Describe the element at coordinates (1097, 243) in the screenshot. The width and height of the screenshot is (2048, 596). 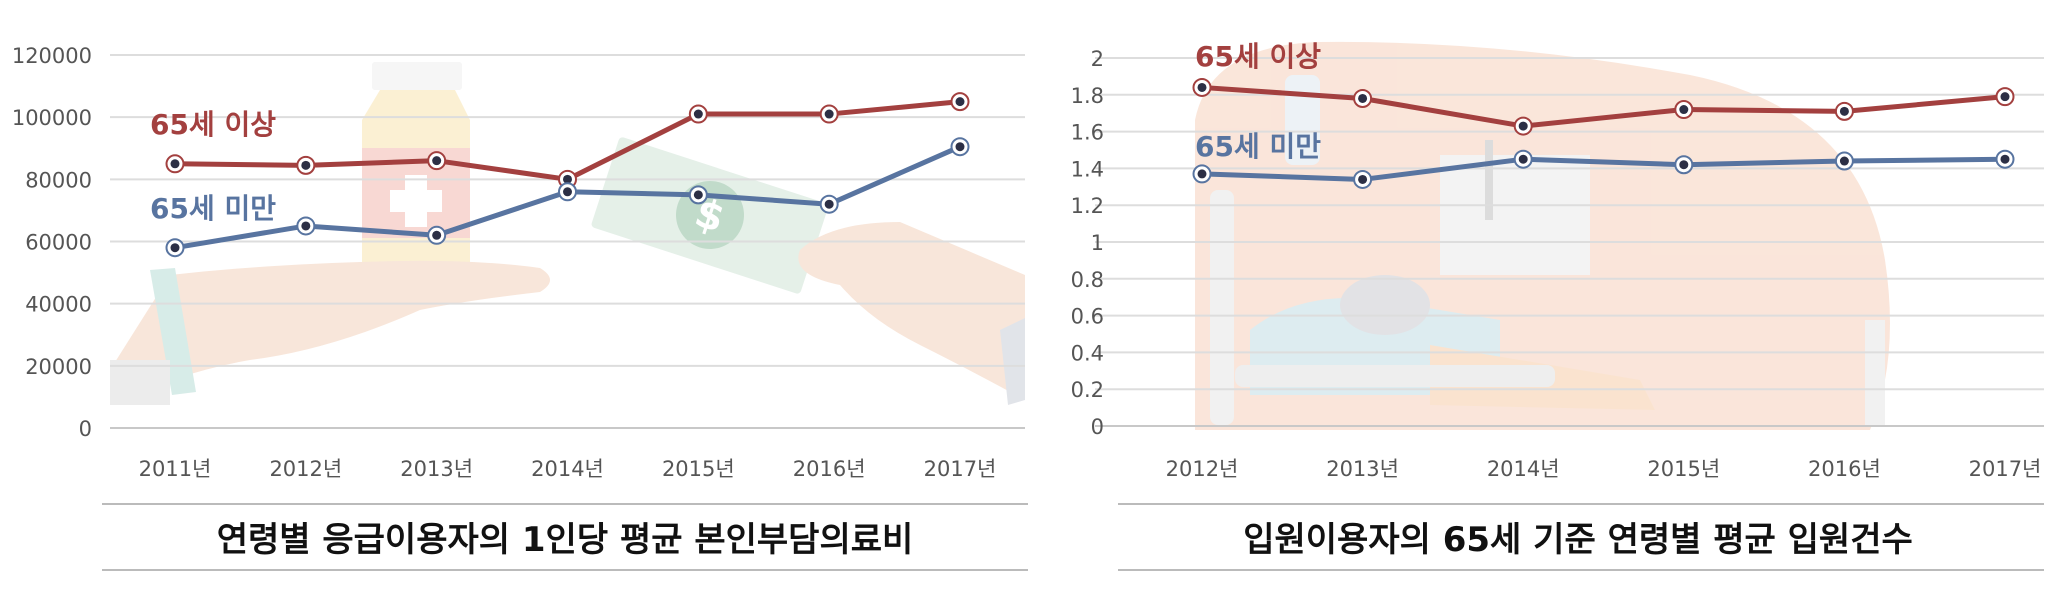
I see `y-tick-label: 1` at that location.